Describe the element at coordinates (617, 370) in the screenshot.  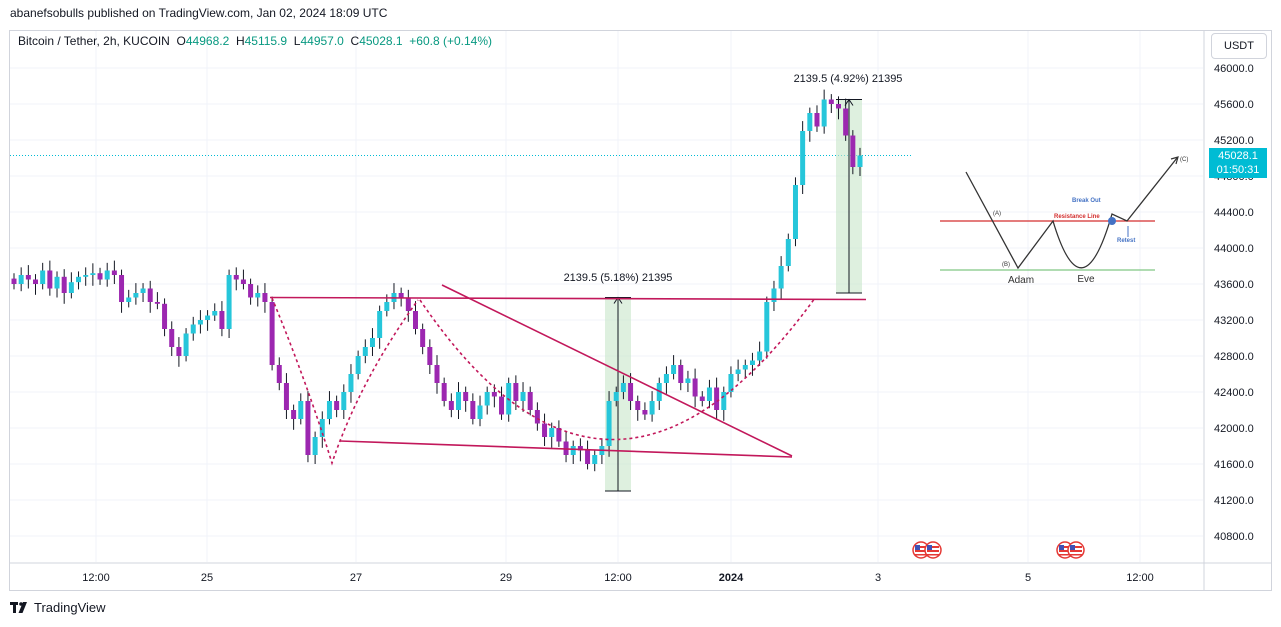
I see `descending-line` at that location.